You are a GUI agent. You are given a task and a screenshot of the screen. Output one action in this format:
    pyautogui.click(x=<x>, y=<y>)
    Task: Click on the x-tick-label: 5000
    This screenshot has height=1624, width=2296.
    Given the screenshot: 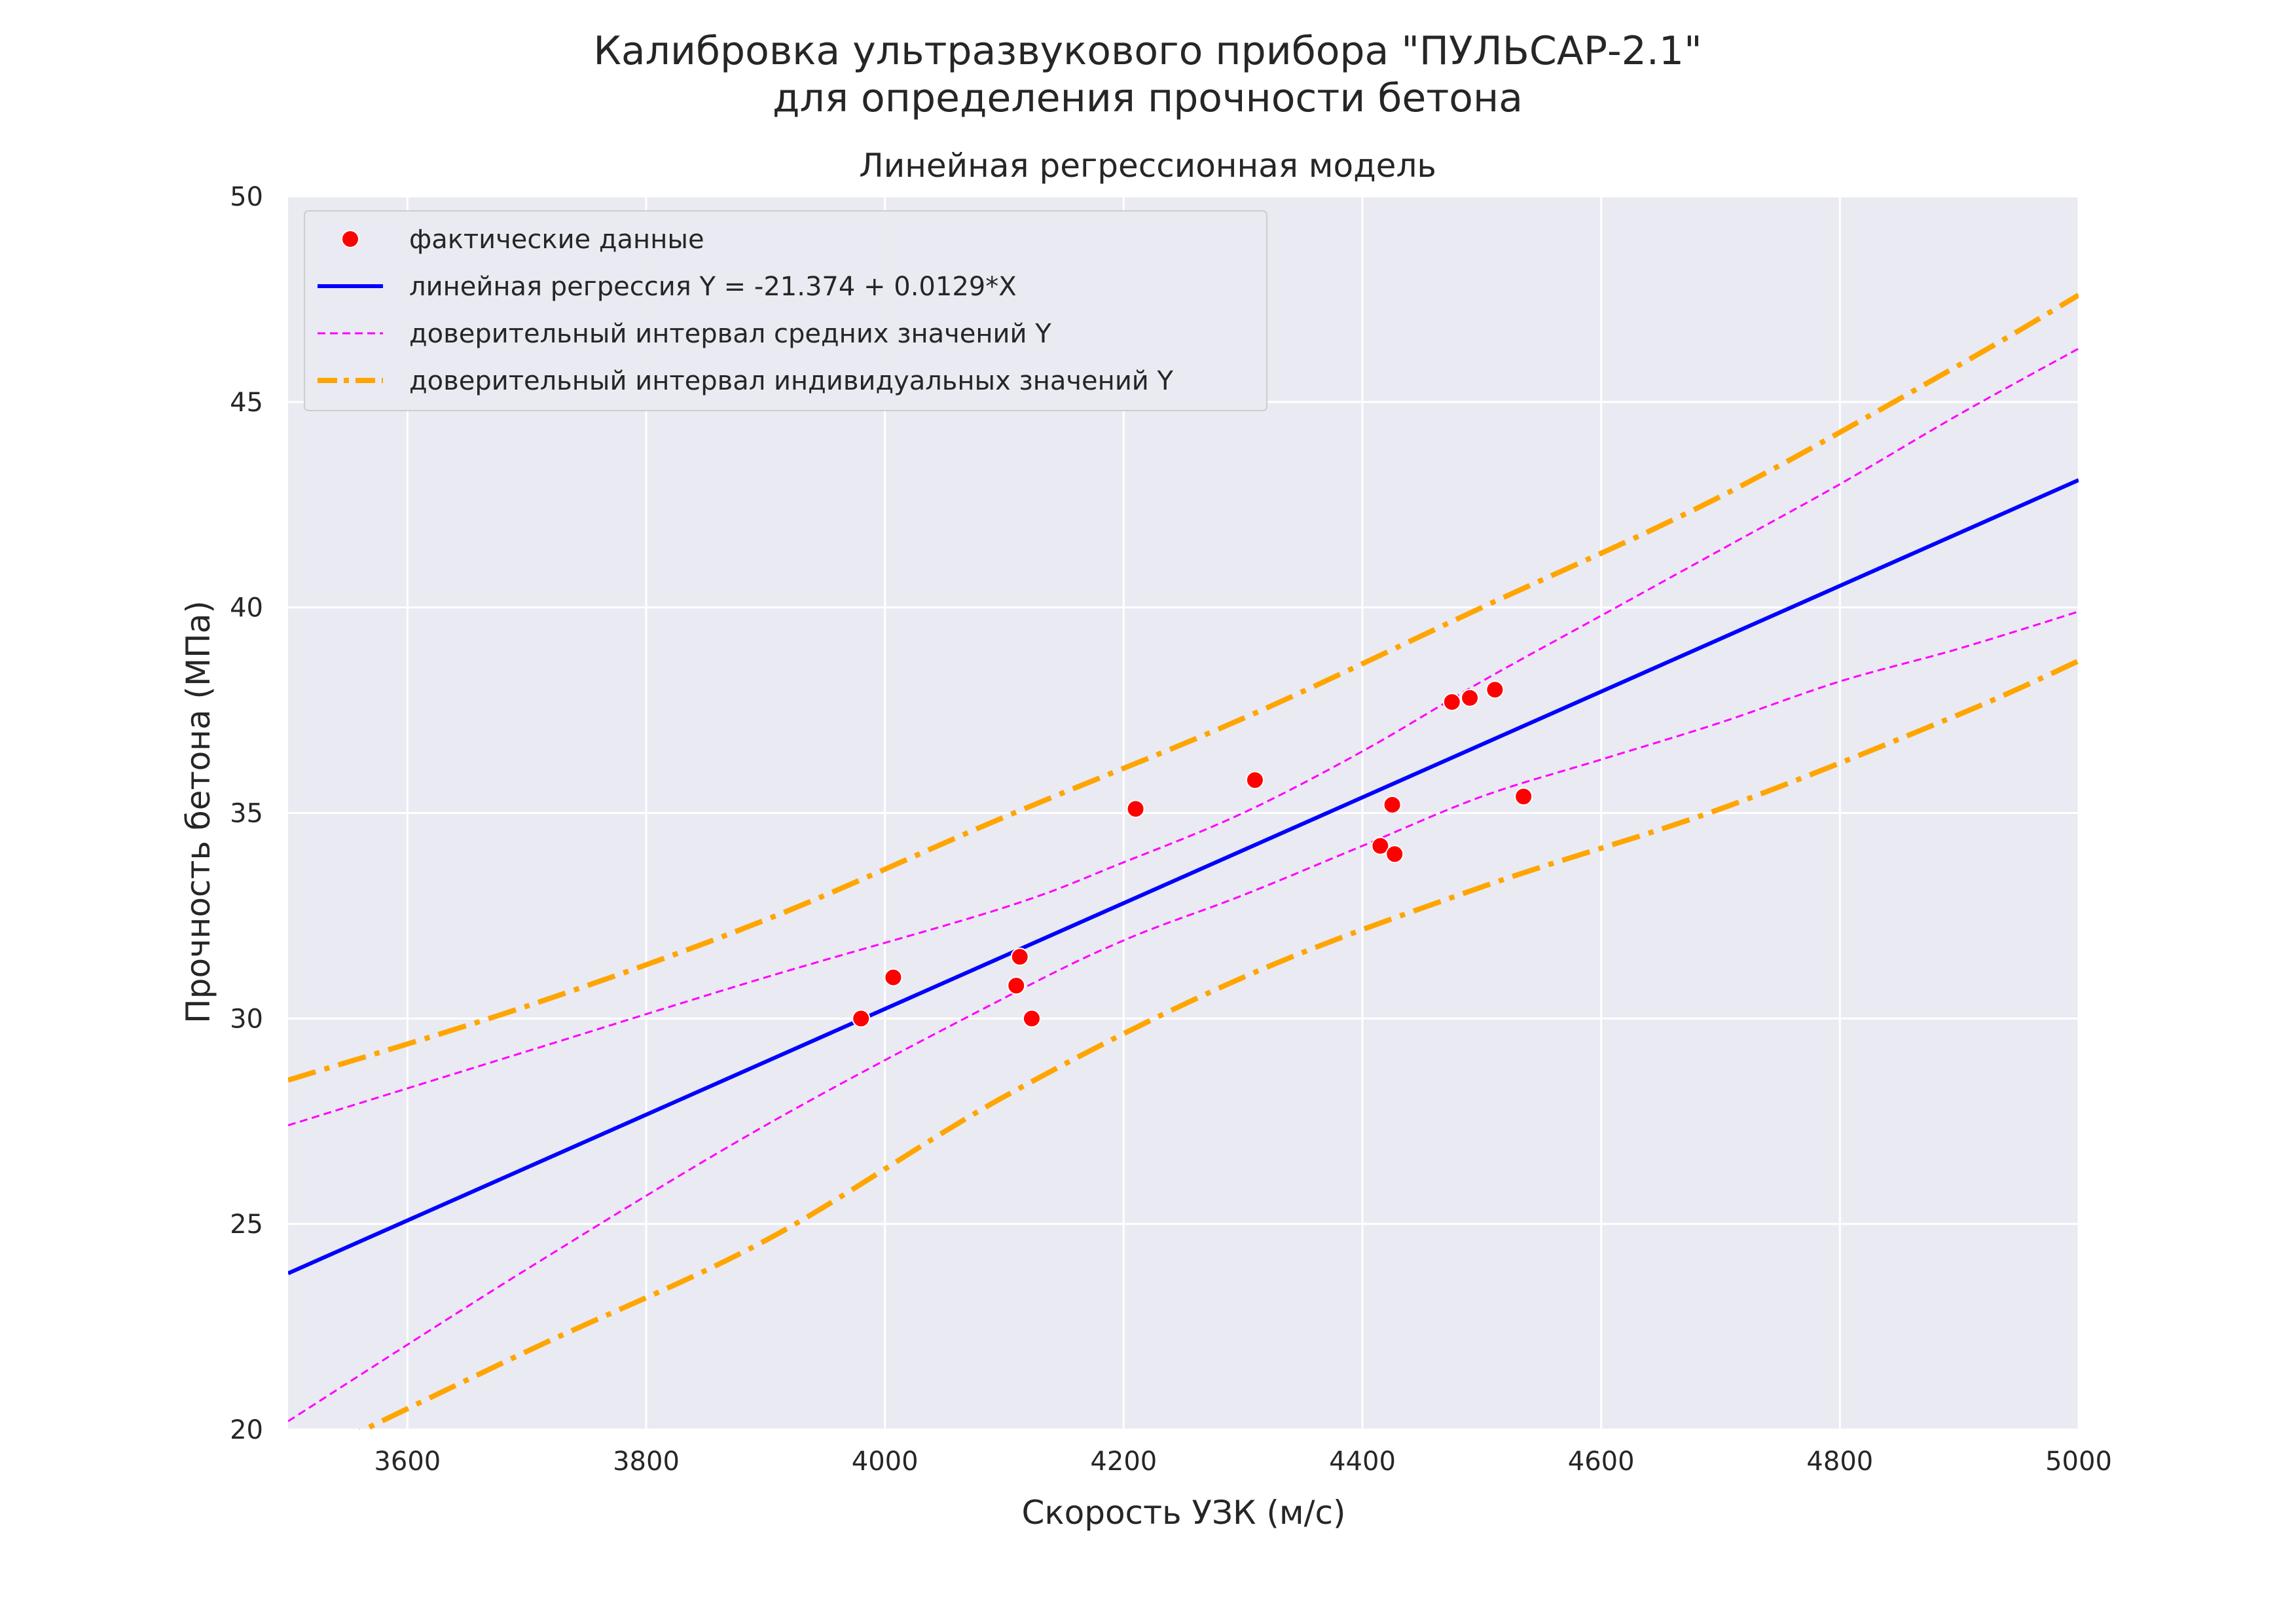 What is the action you would take?
    pyautogui.click(x=2078, y=1462)
    